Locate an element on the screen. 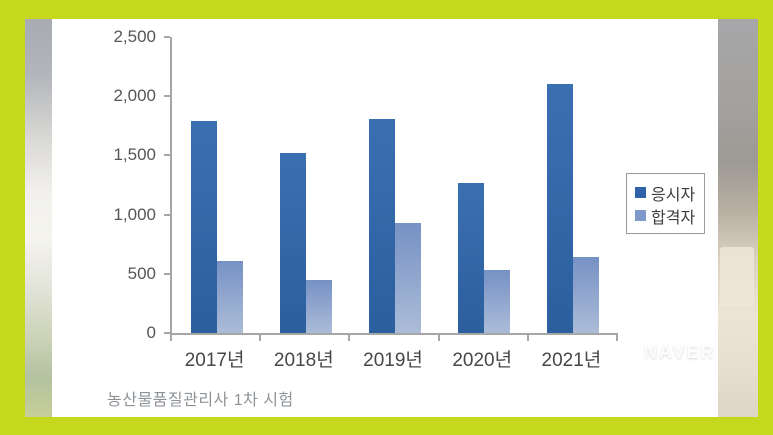 This screenshot has width=773, height=435. y-axis-tick-label: 0 is located at coordinates (151, 332).